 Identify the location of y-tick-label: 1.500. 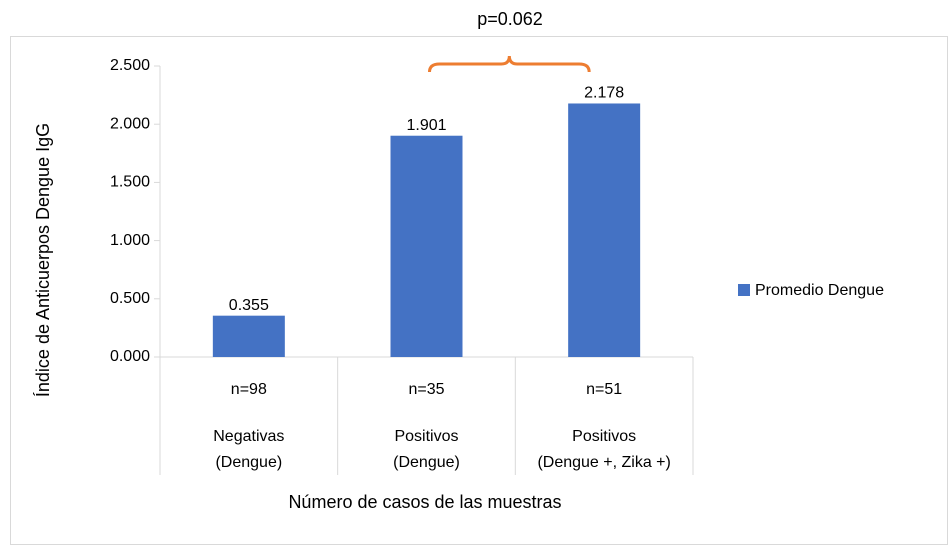
(130, 182).